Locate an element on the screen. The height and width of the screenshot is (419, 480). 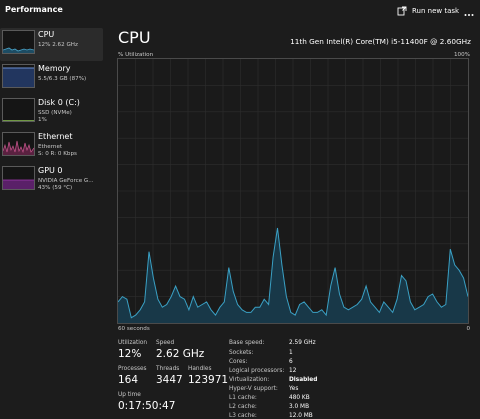
sidebar-item-label: Memory is located at coordinates (54, 68).